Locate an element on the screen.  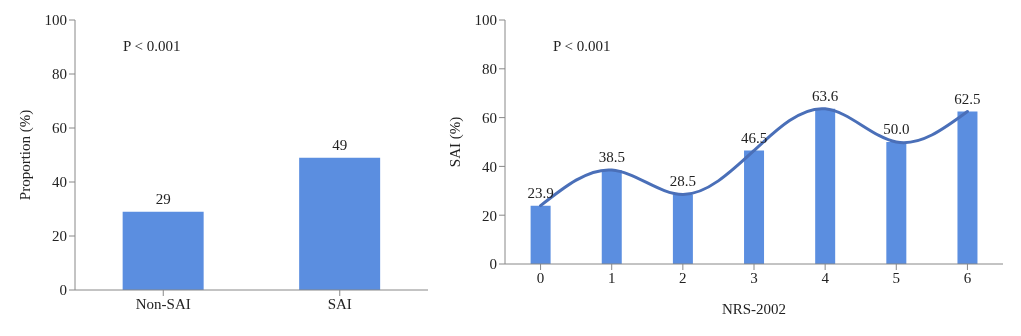
y-axis-title: SAI (%) is located at coordinates (456, 142).